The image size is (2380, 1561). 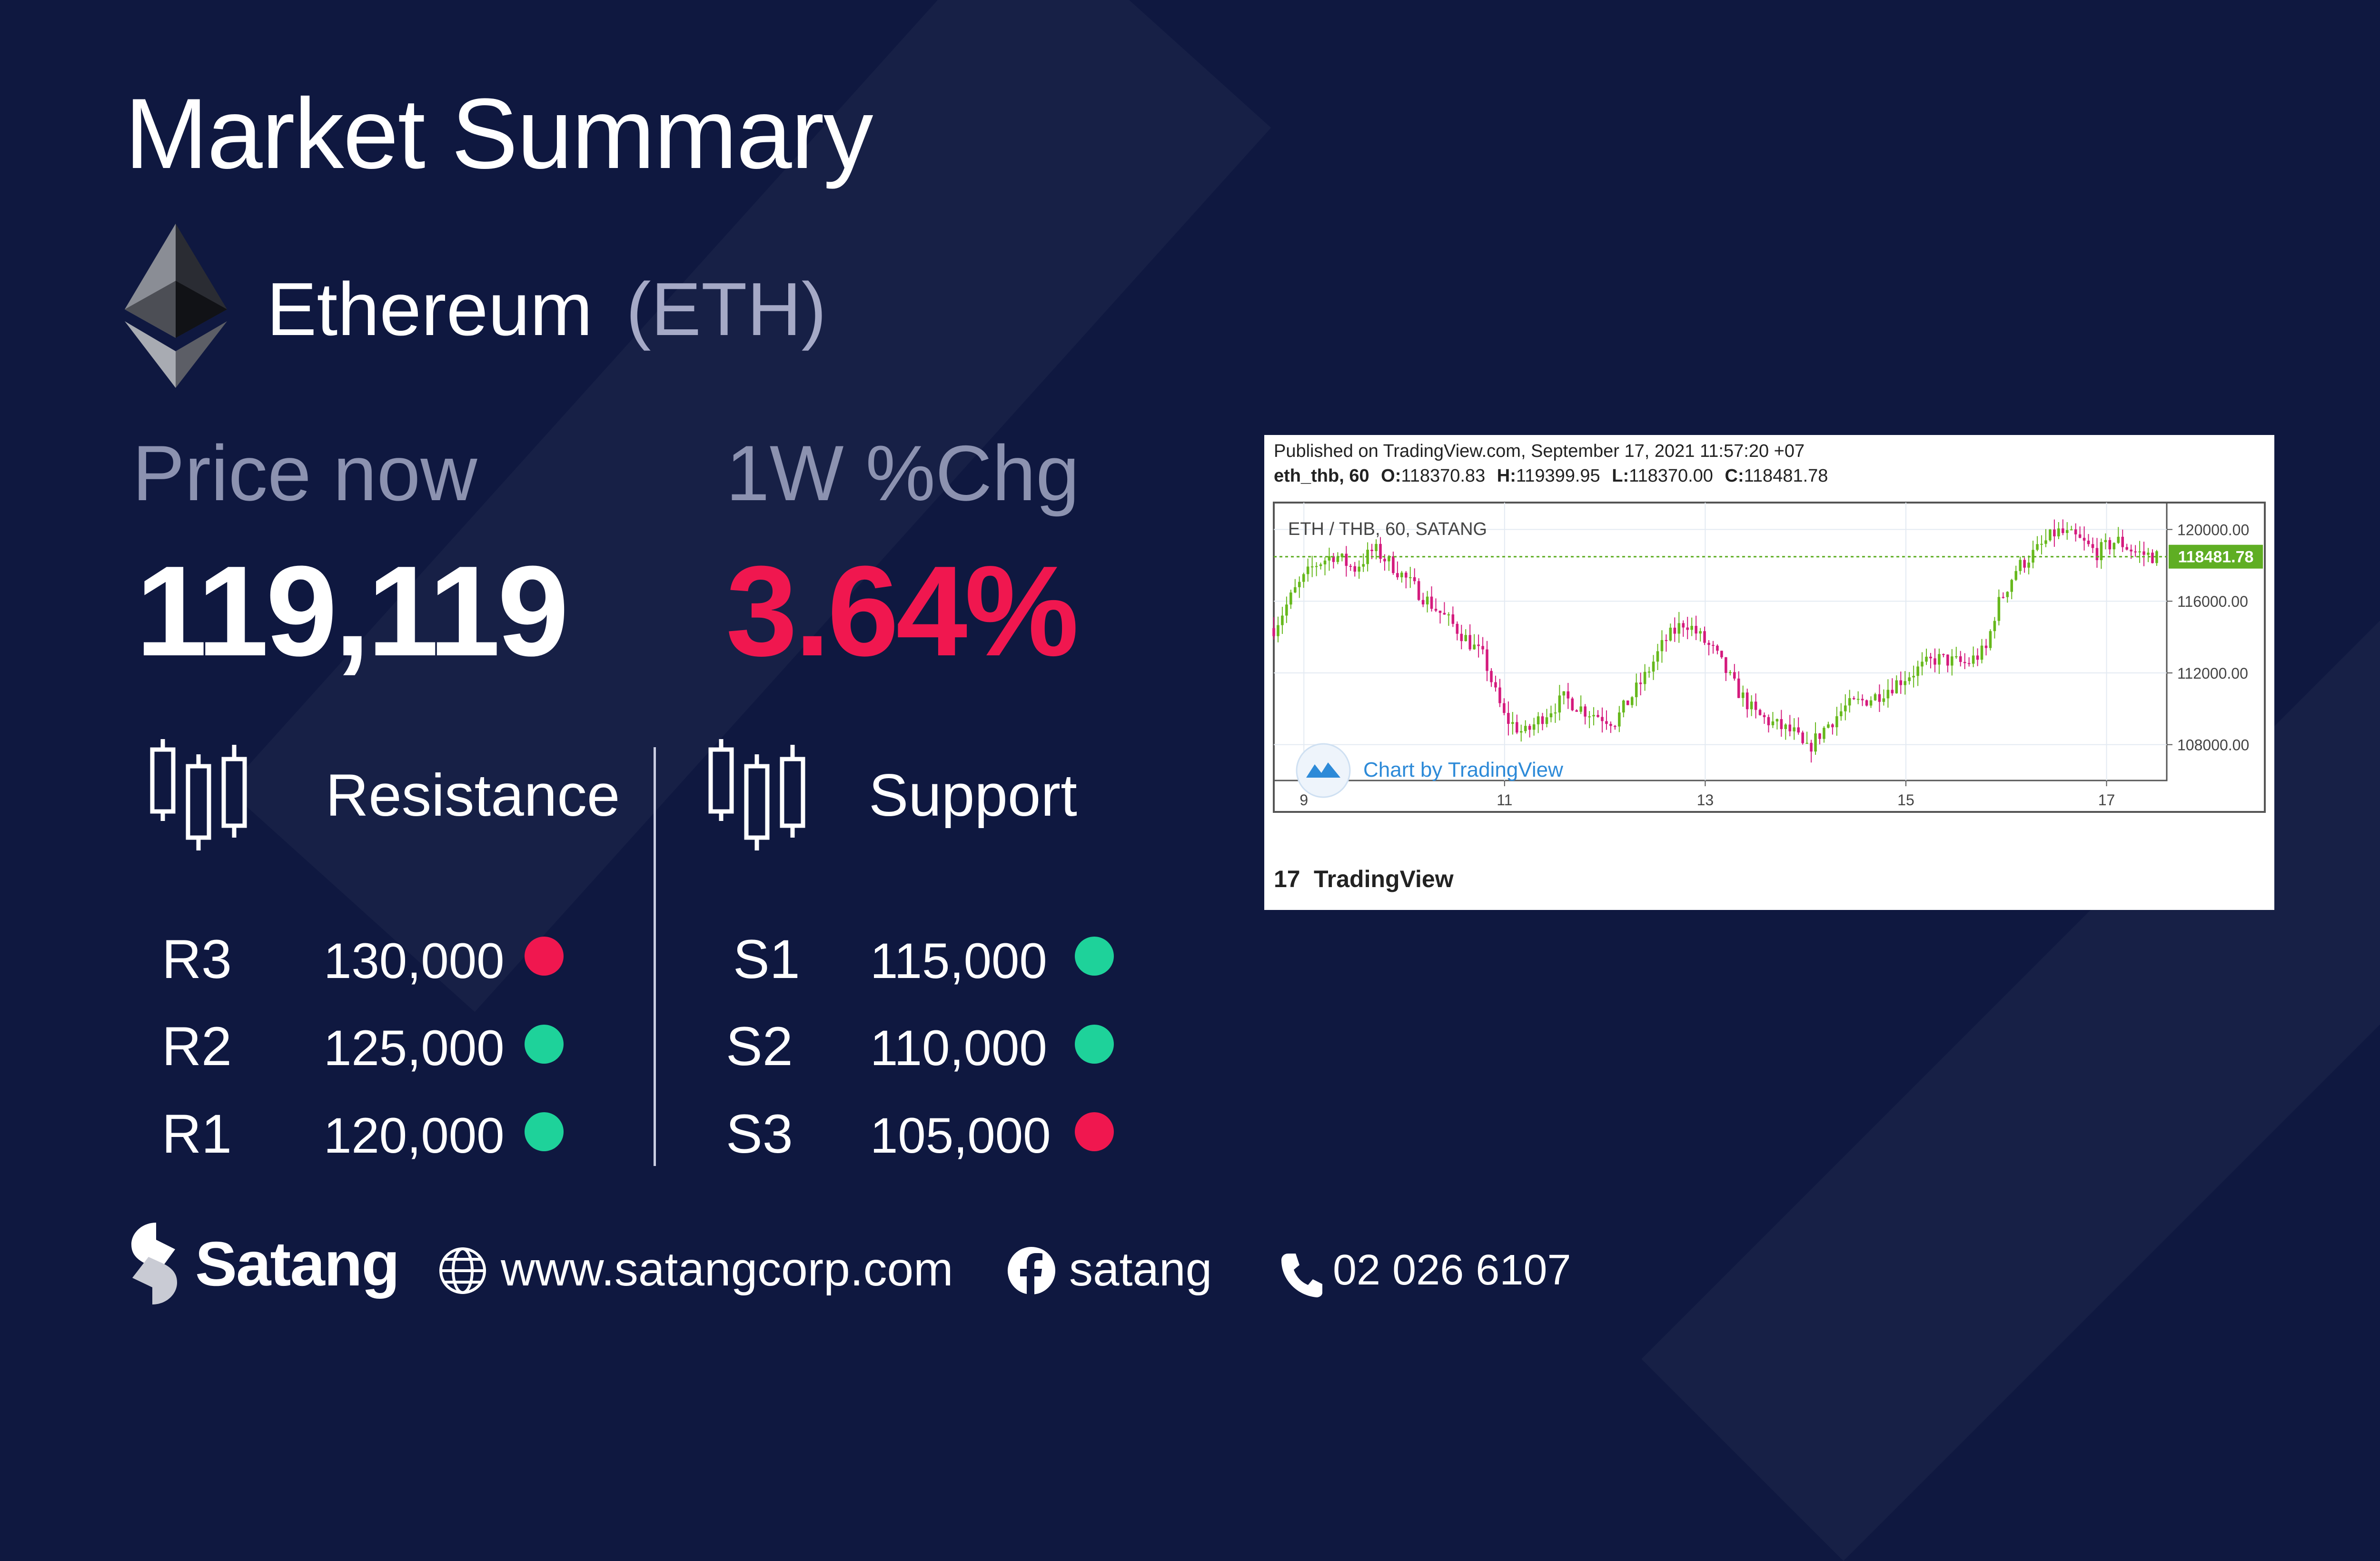 What do you see at coordinates (1321, 476) in the screenshot?
I see `chart-ohlc-symbol: eth_thb, 60` at bounding box center [1321, 476].